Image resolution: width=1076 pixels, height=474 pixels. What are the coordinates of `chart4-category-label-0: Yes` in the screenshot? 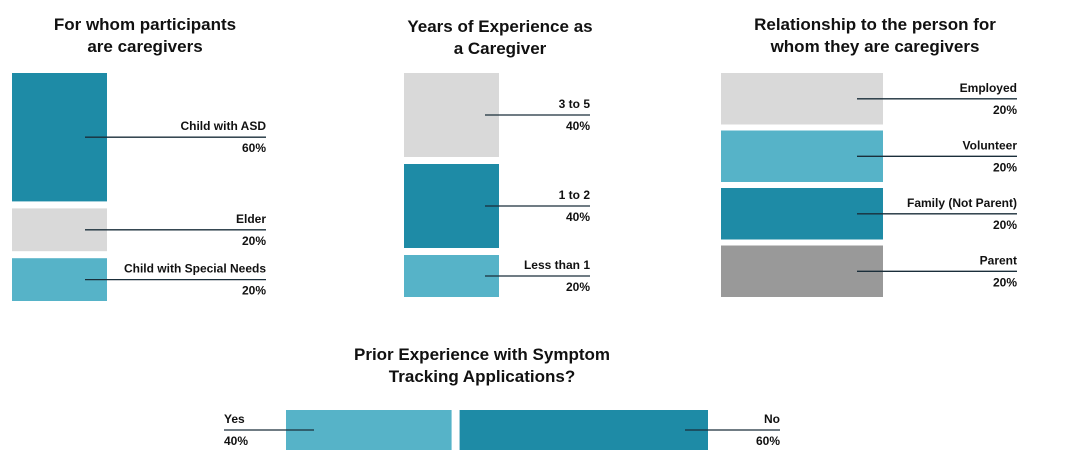 It's located at (234, 419).